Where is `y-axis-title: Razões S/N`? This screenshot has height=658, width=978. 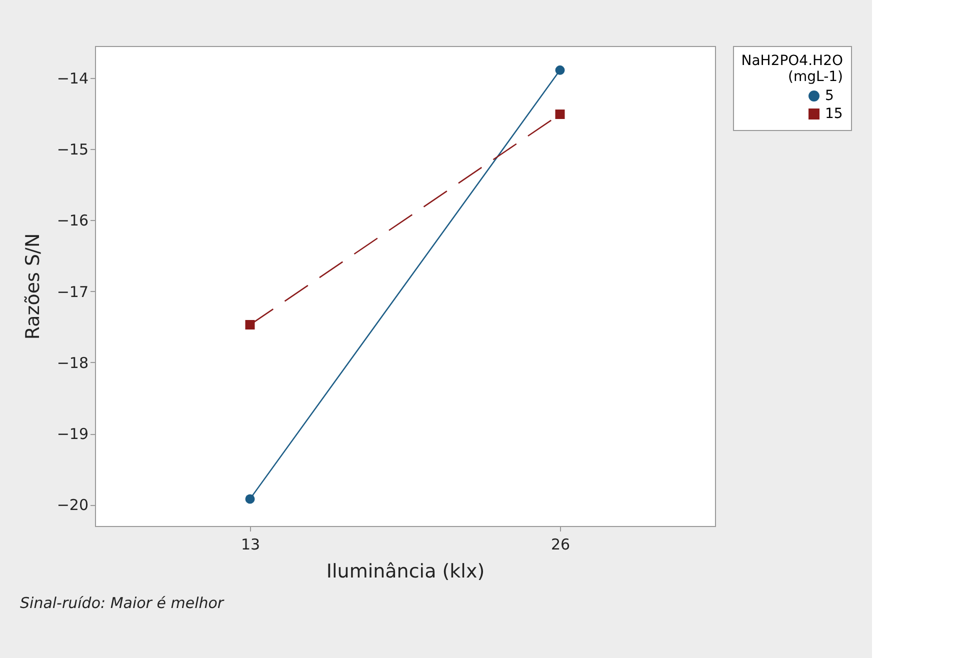 y-axis-title: Razões S/N is located at coordinates (33, 286).